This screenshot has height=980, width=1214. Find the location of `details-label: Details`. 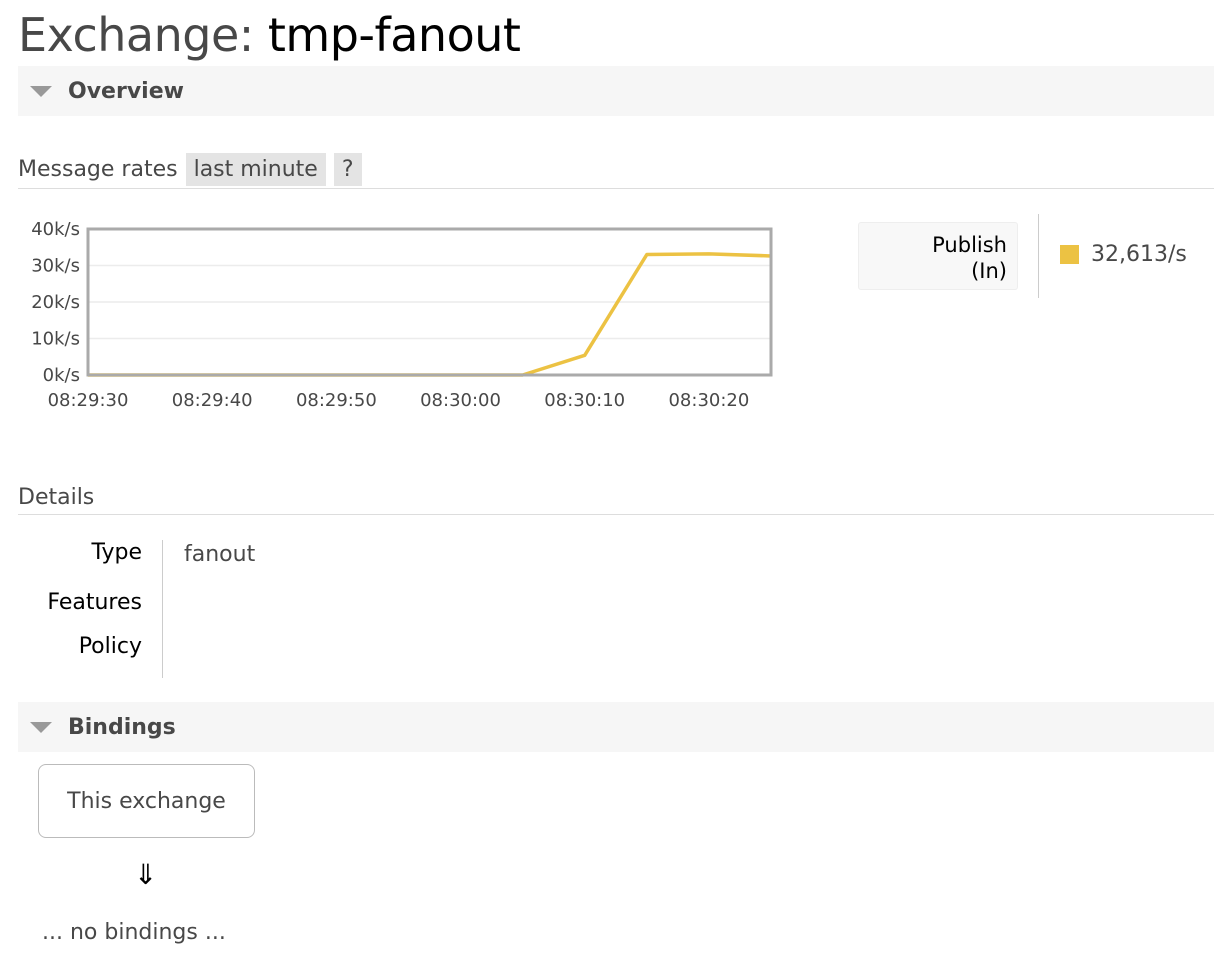

details-label: Details is located at coordinates (56, 497).